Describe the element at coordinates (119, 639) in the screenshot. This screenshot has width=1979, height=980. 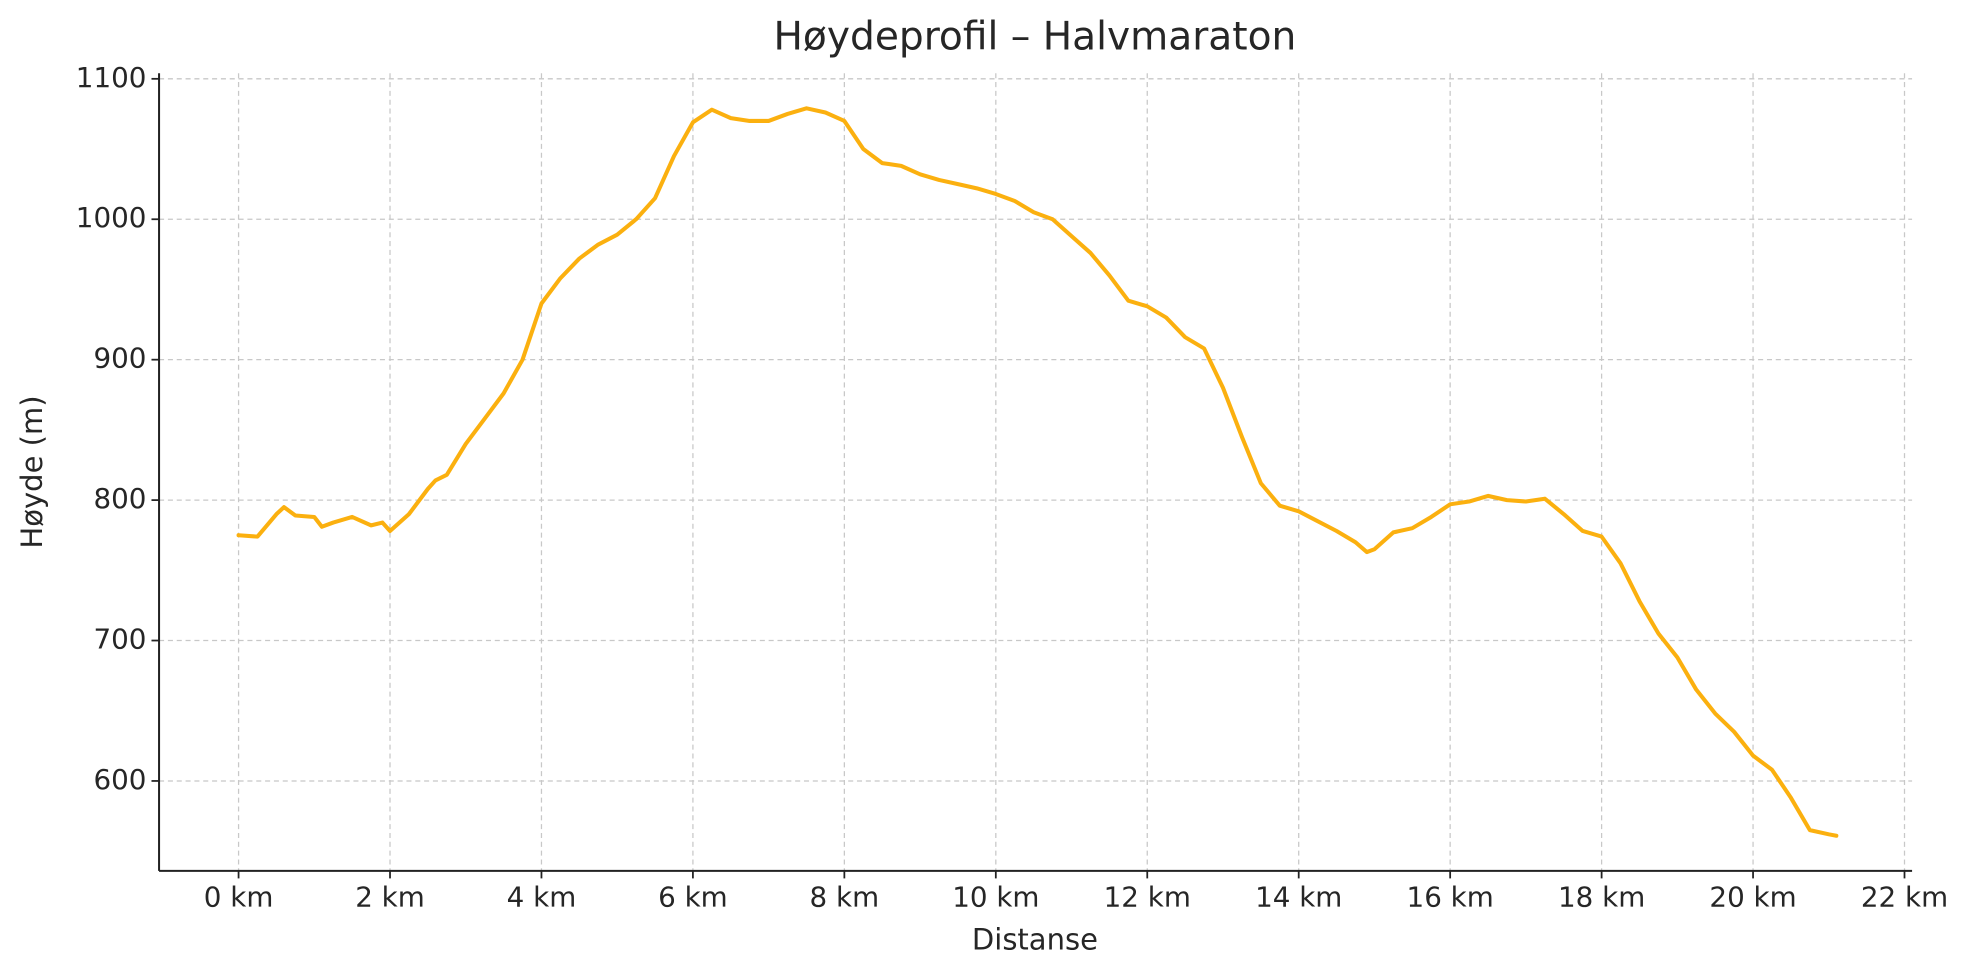
I see `y-tick-label: 700` at that location.